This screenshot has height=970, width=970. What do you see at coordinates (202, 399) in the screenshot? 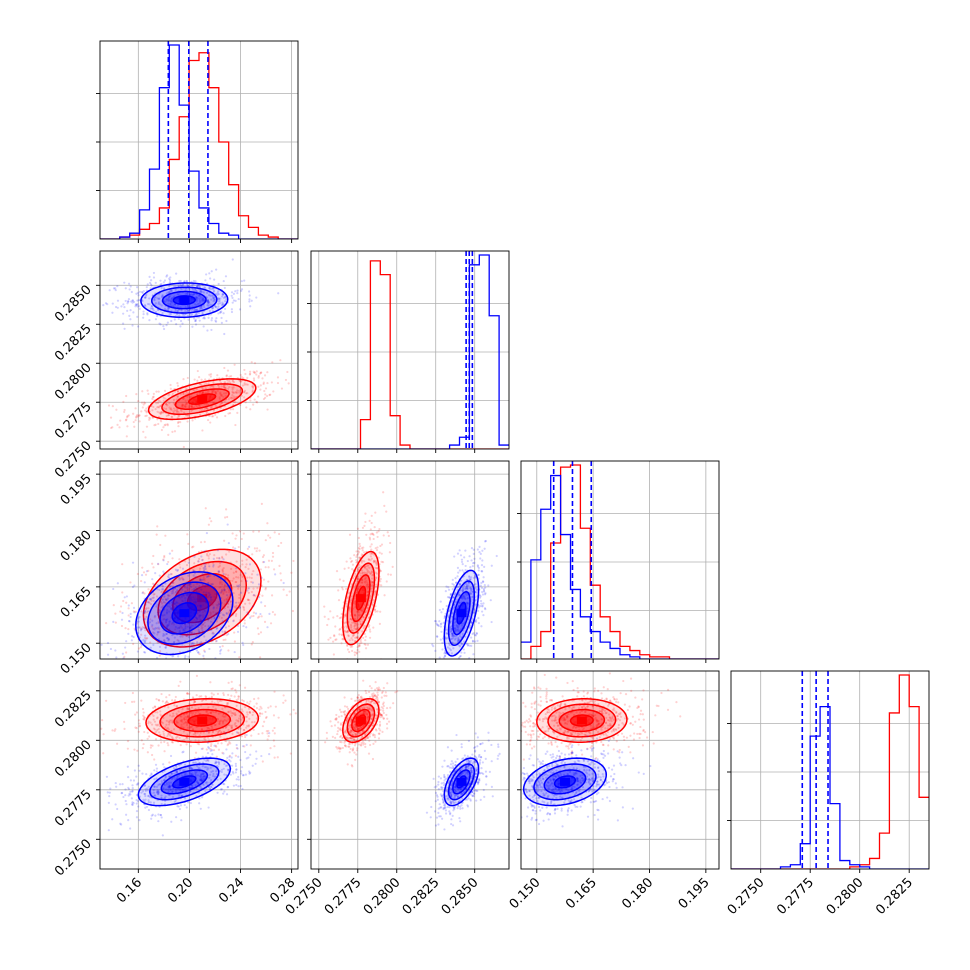
I see `contour-line-red` at bounding box center [202, 399].